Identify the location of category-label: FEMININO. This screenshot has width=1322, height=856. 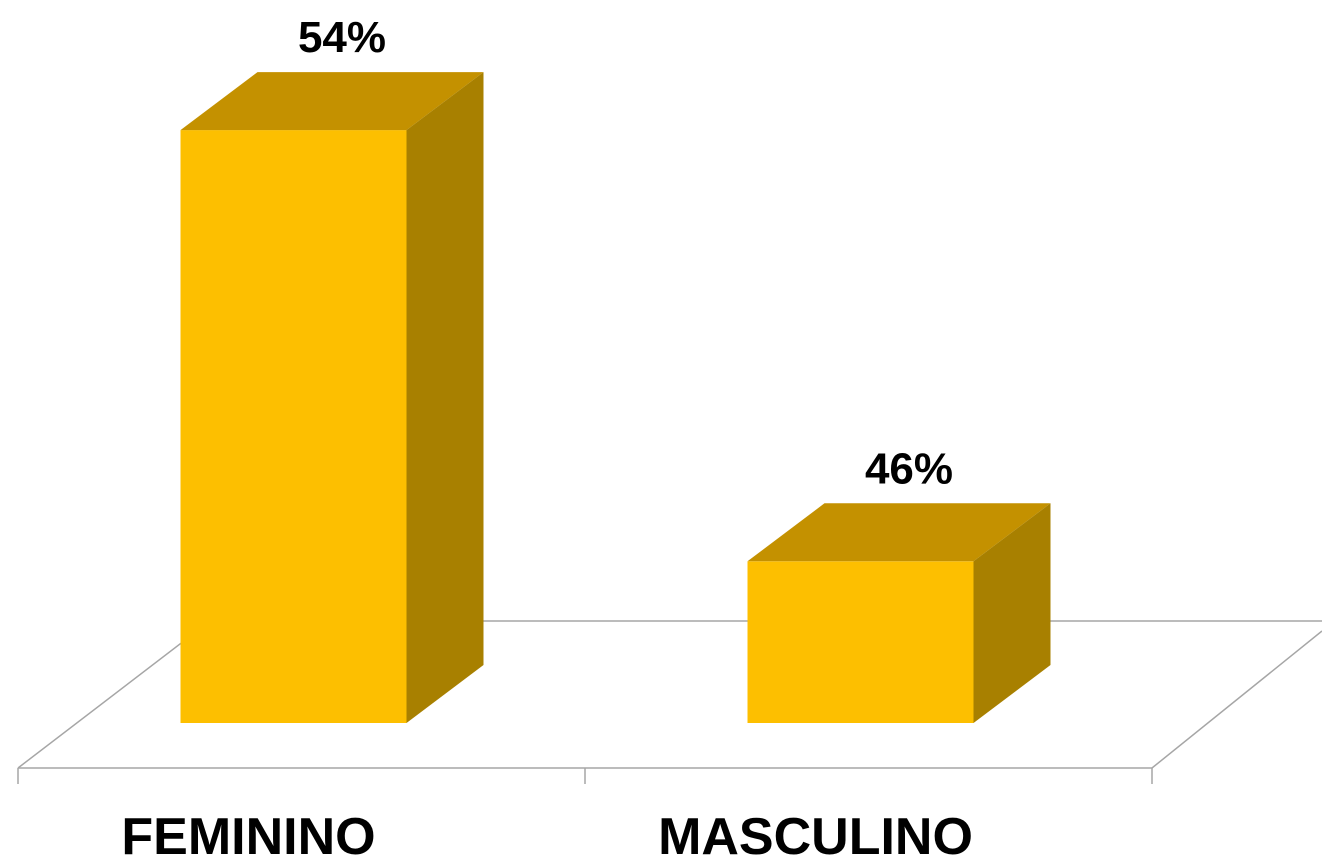
(248, 832).